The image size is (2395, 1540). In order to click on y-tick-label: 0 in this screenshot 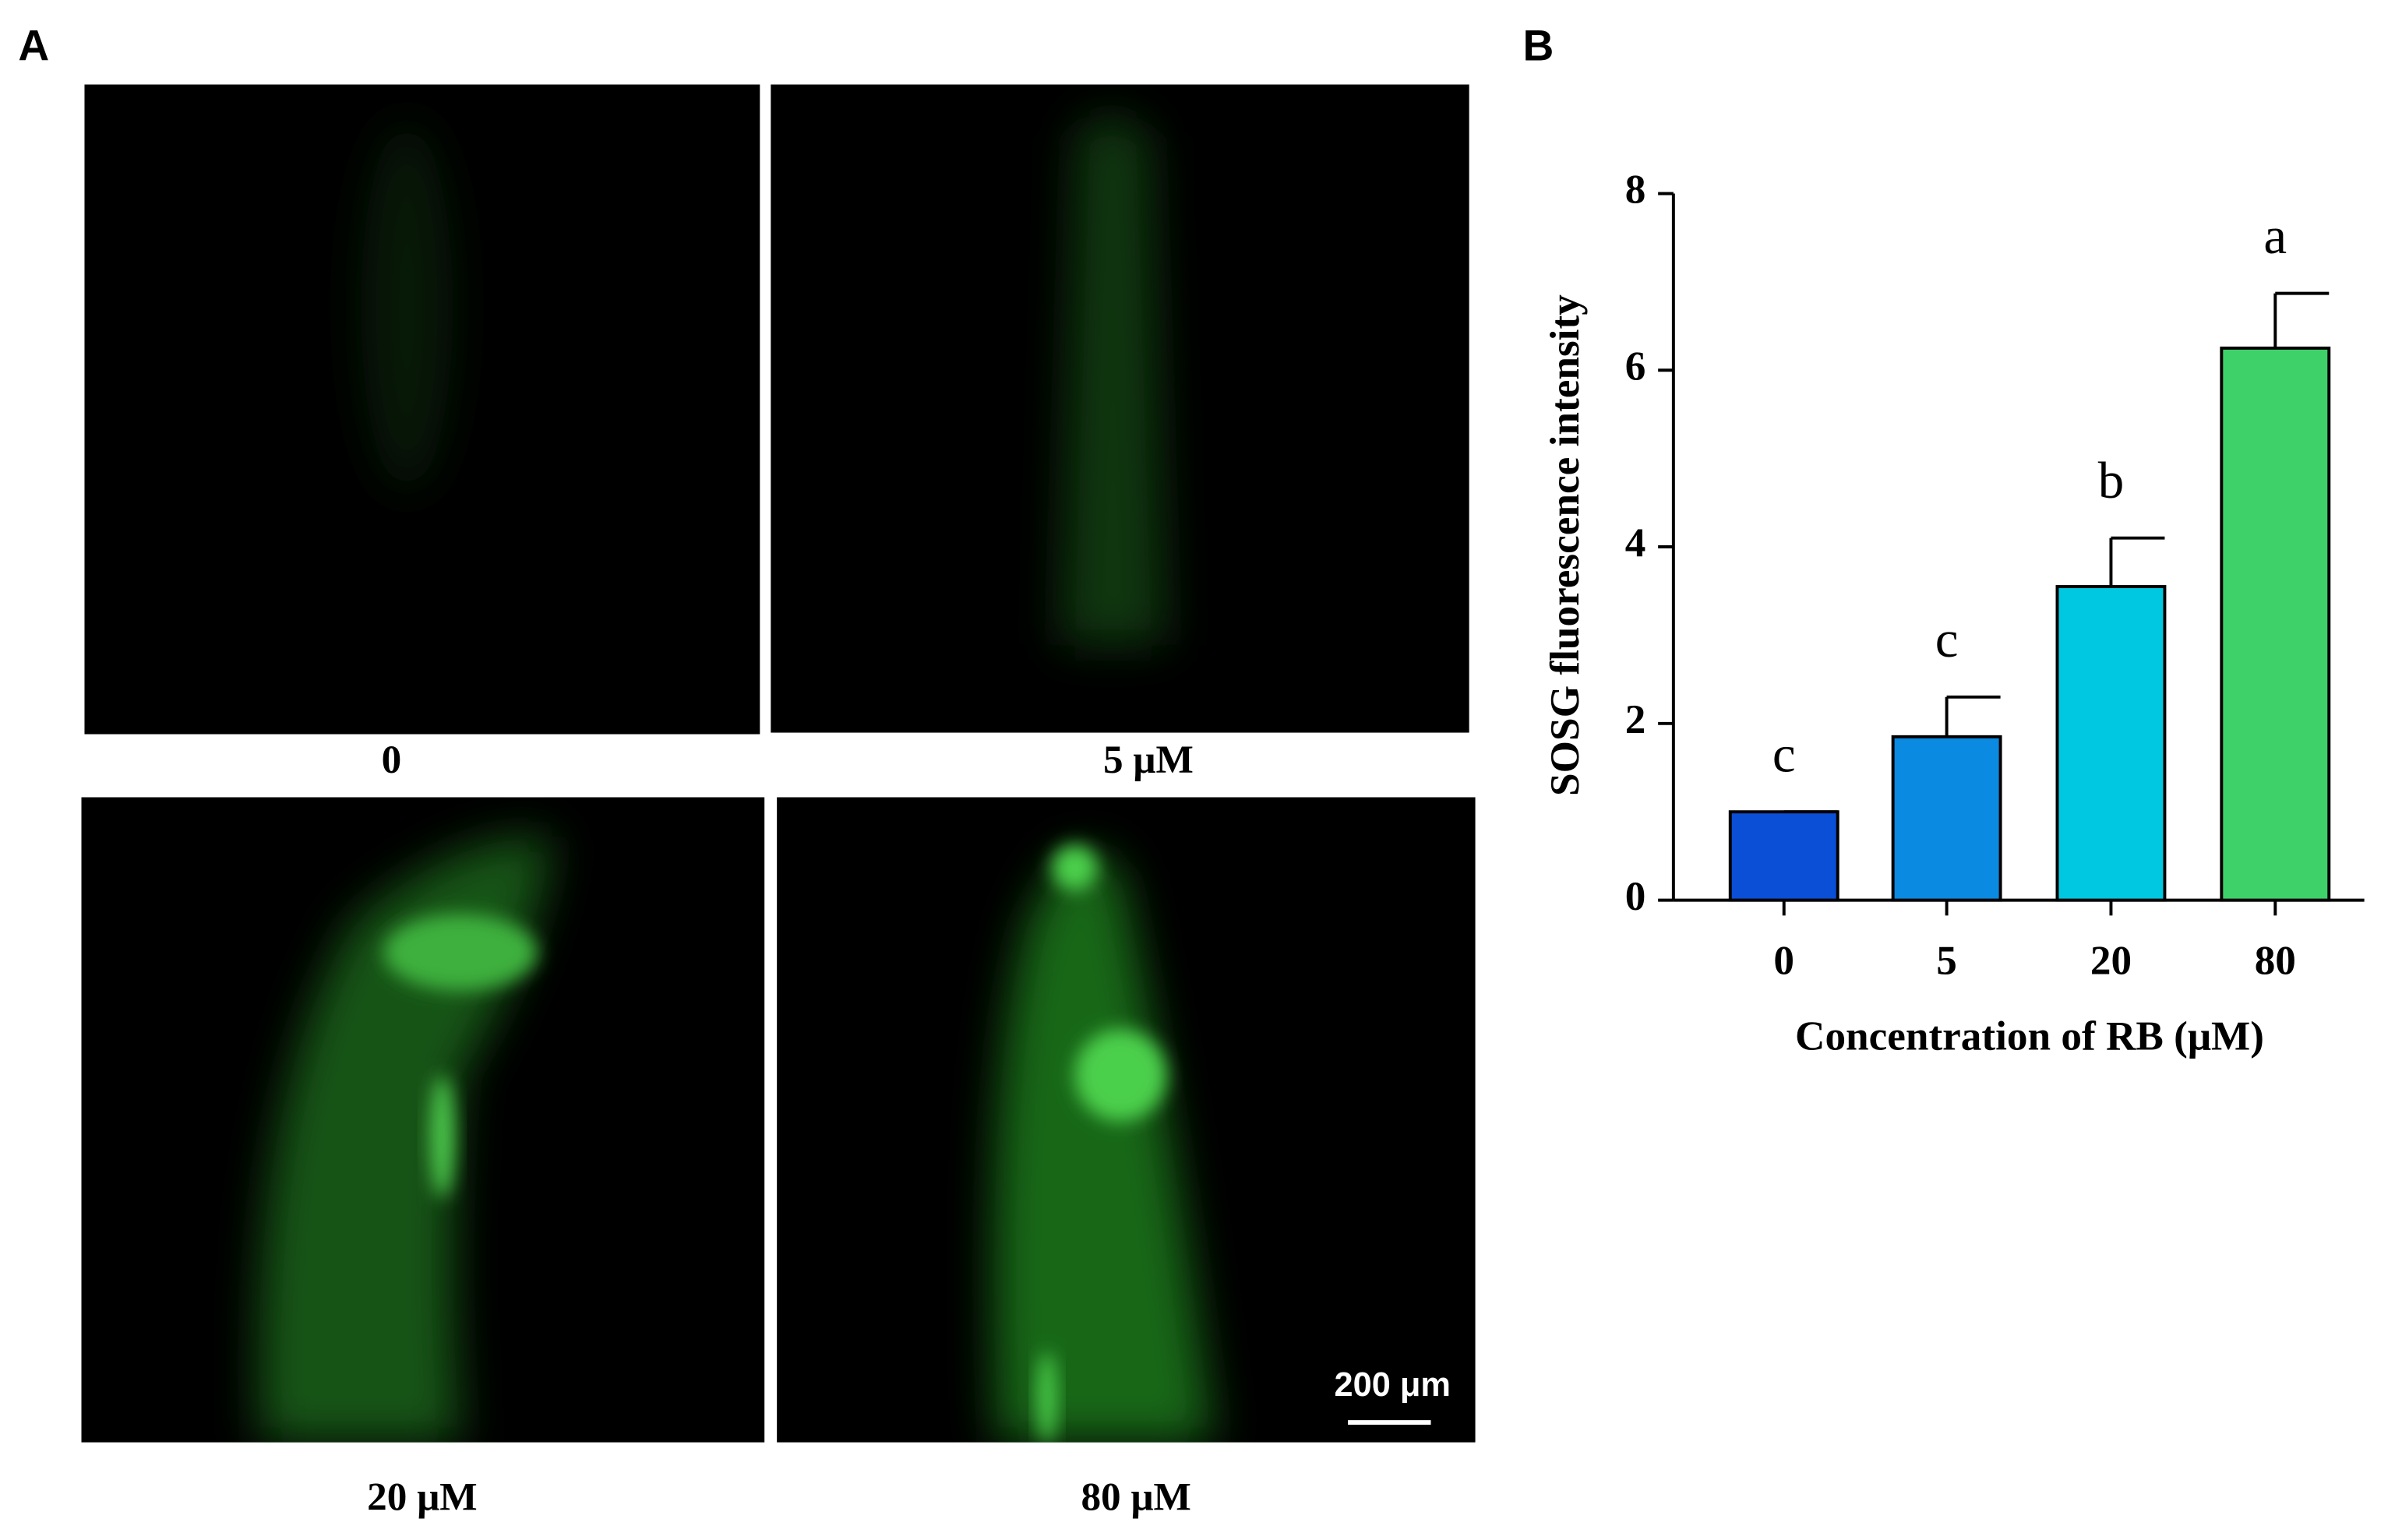, I will do `click(1636, 896)`.